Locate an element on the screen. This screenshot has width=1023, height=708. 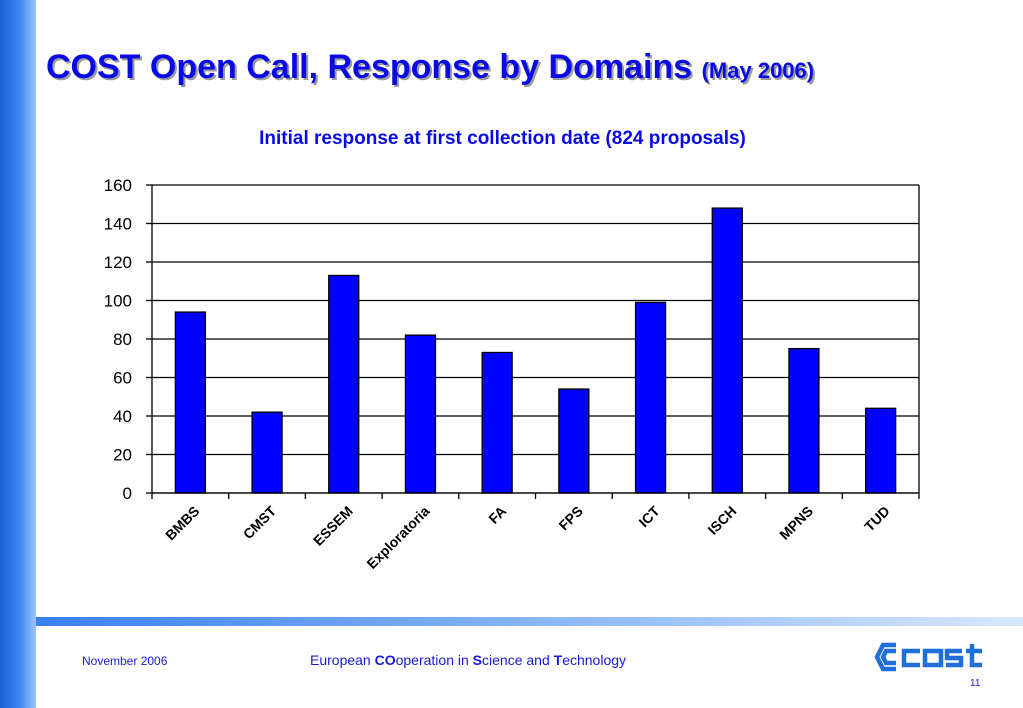
page-number: 11 is located at coordinates (975, 683).